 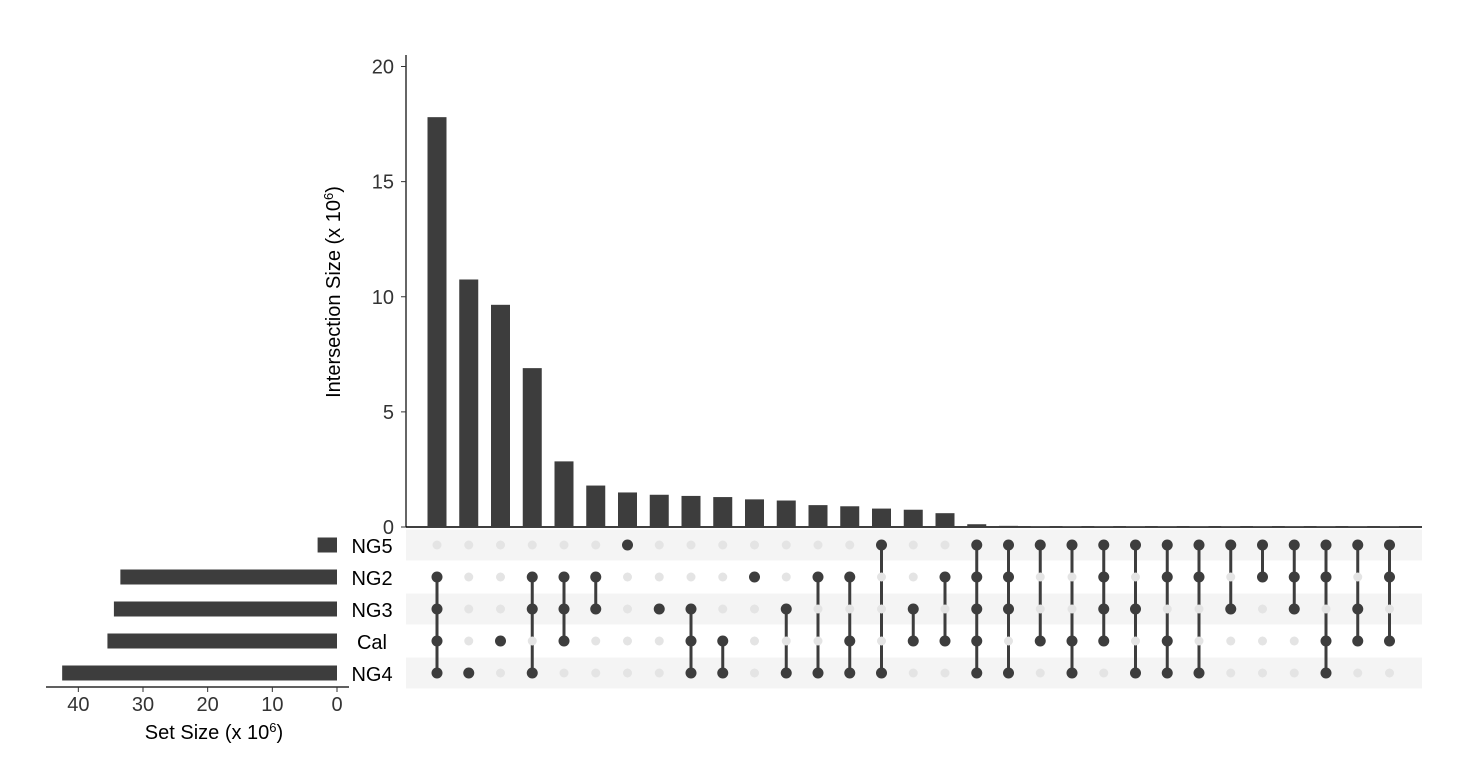 What do you see at coordinates (383, 68) in the screenshot?
I see `y-tick-label: 20` at bounding box center [383, 68].